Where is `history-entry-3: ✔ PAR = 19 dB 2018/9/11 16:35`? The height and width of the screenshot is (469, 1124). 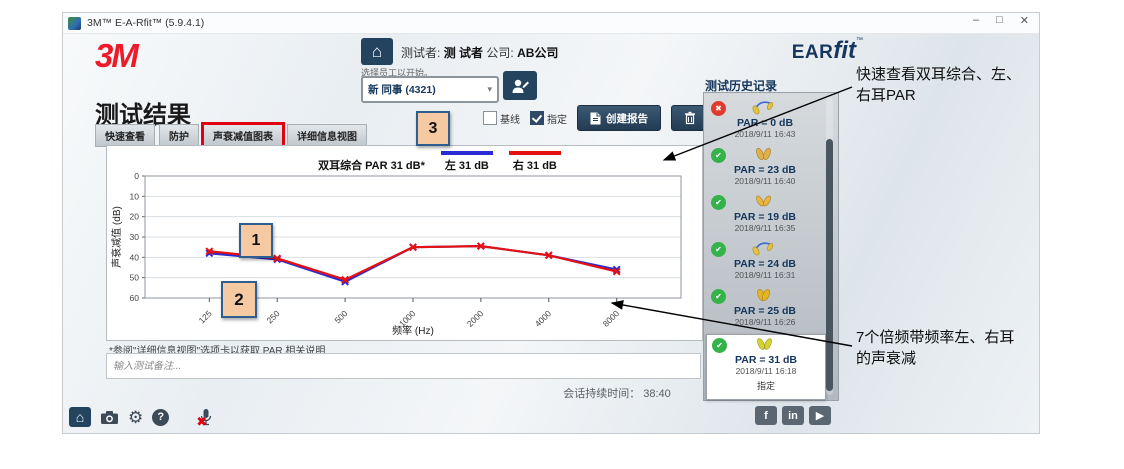 history-entry-3: ✔ PAR = 19 dB 2018/9/11 16:35 is located at coordinates (765, 215).